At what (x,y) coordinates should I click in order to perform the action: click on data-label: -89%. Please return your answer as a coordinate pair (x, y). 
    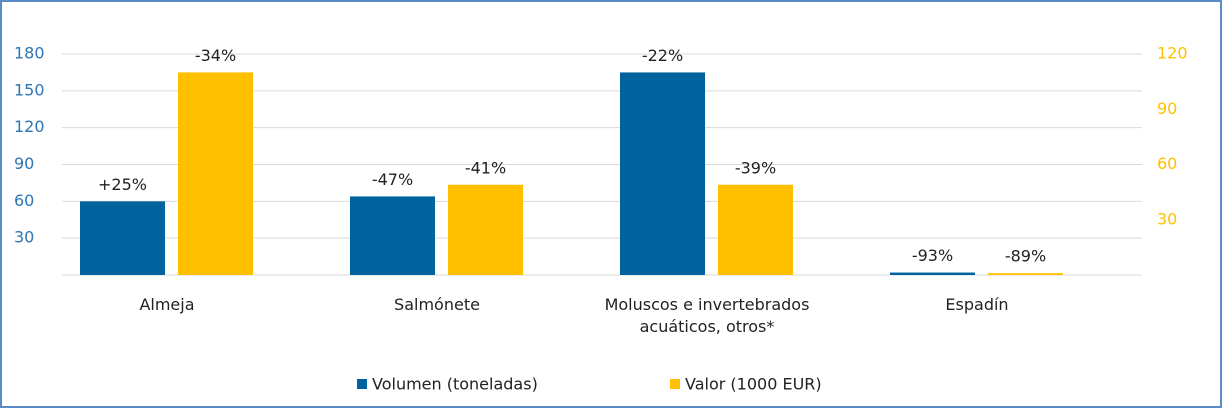
    Looking at the image, I should click on (1025, 256).